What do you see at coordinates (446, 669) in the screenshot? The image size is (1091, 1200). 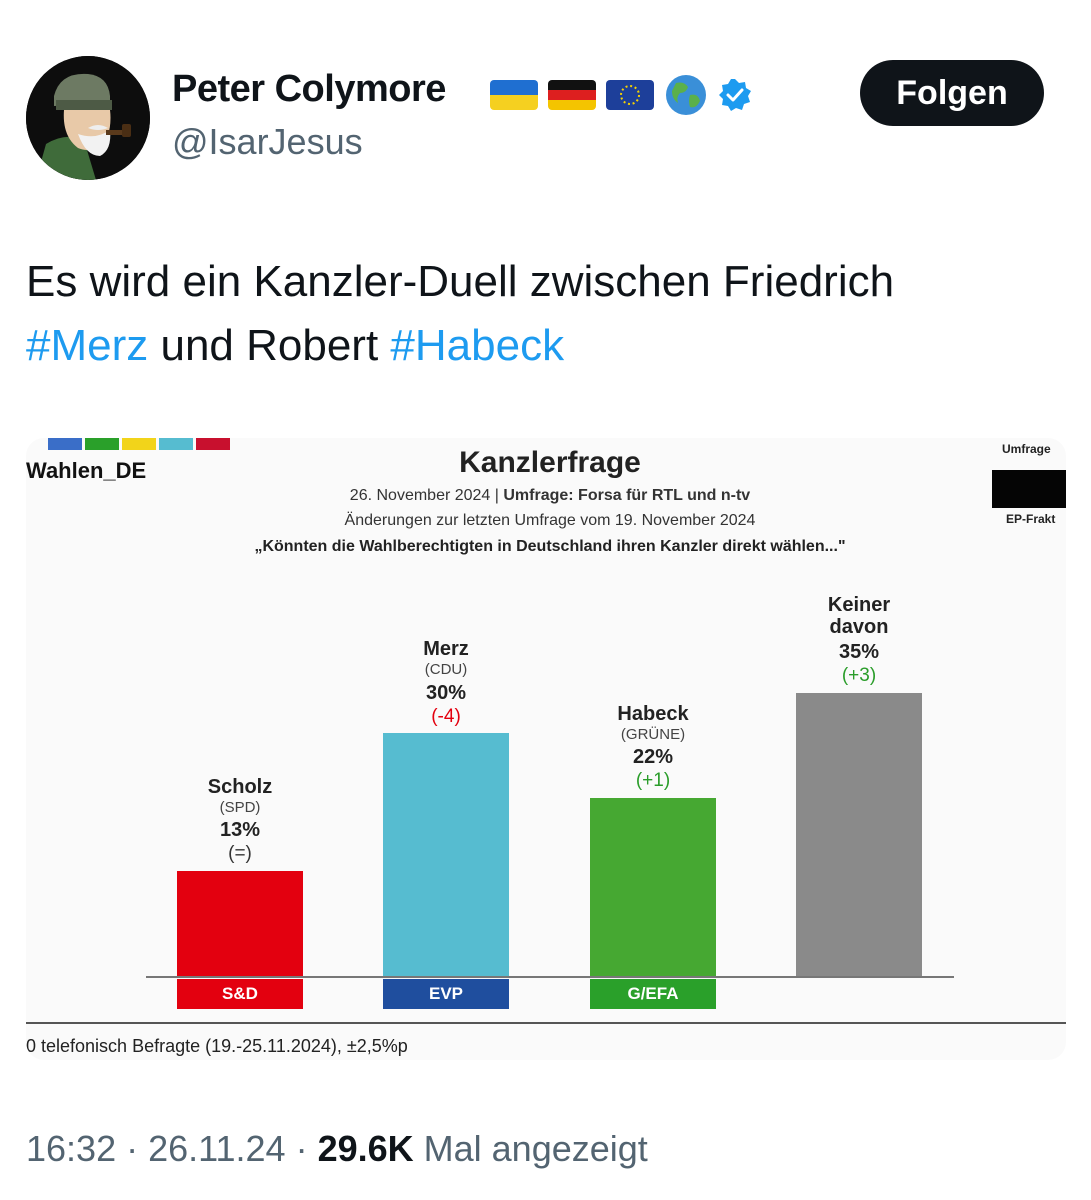 I see `bar-party: (CDU)` at bounding box center [446, 669].